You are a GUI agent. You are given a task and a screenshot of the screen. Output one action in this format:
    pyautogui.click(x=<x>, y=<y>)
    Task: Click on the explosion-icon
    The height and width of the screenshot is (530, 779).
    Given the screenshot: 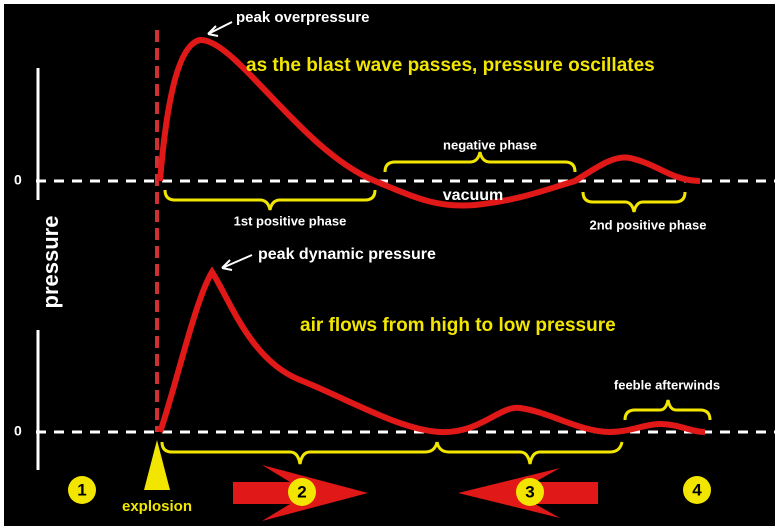 What is the action you would take?
    pyautogui.click(x=157, y=465)
    